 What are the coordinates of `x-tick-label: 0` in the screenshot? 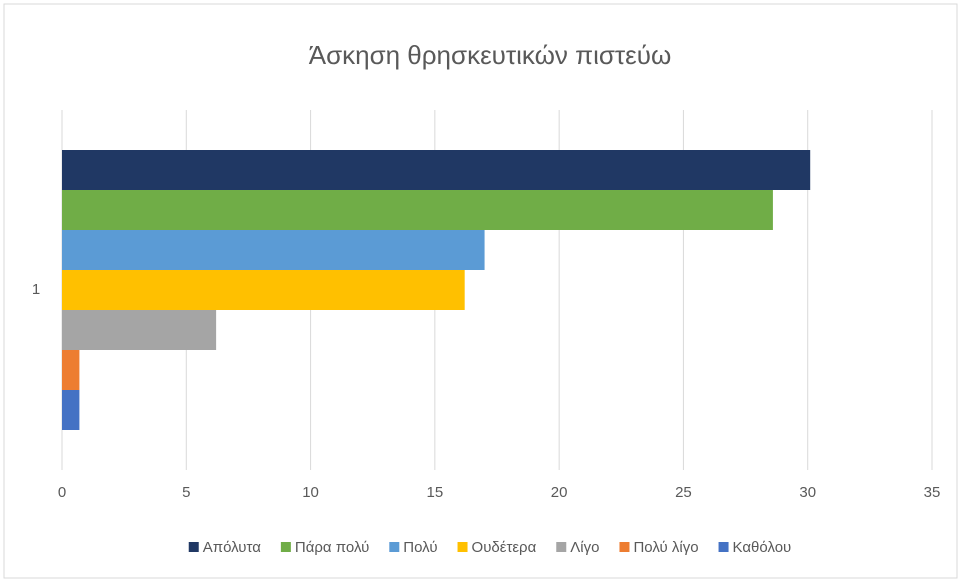 It's located at (62, 492).